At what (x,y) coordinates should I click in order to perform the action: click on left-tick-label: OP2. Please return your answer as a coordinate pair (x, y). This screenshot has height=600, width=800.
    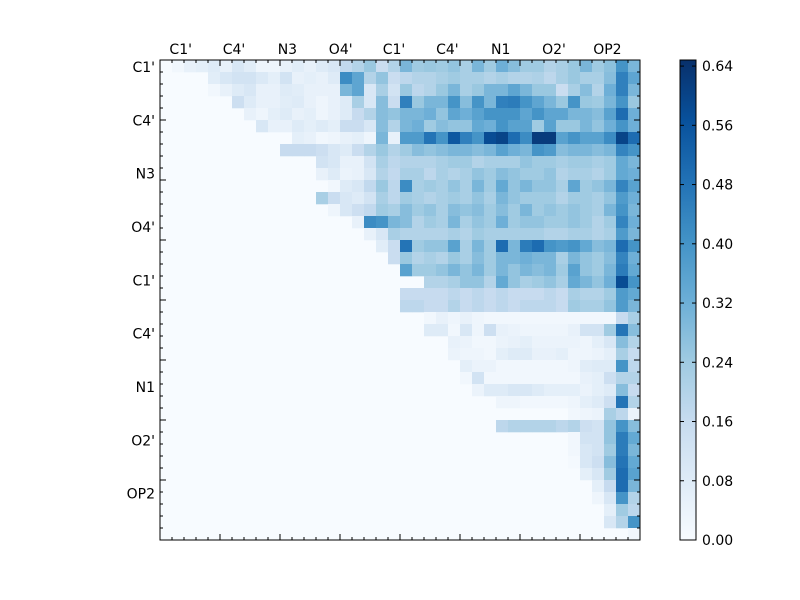
    Looking at the image, I should click on (141, 495).